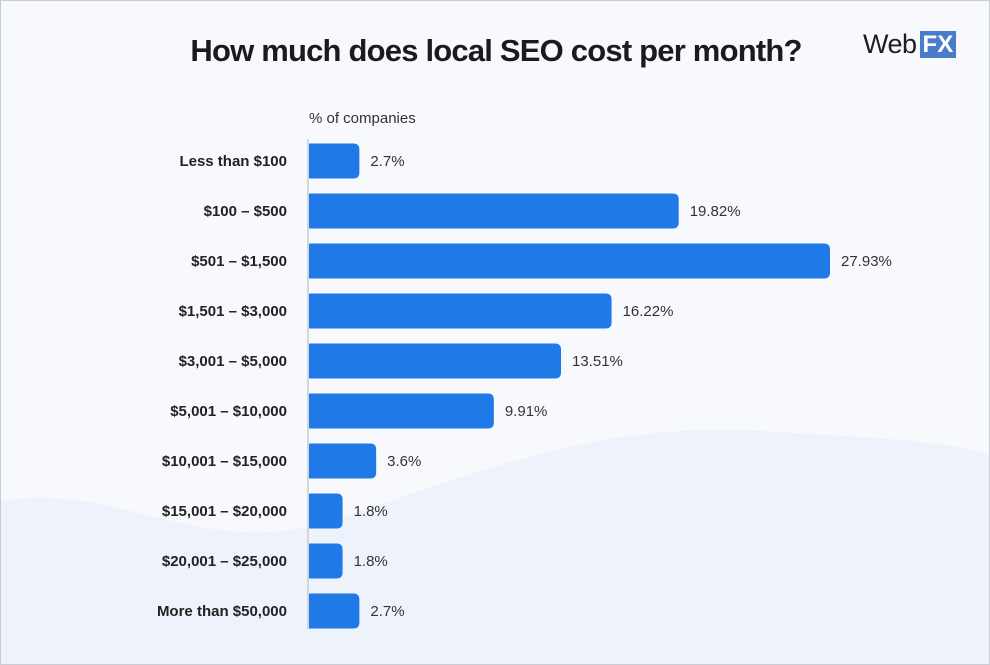 The image size is (990, 665). Describe the element at coordinates (224, 561) in the screenshot. I see `category-label: $20,001 – $25,000` at that location.